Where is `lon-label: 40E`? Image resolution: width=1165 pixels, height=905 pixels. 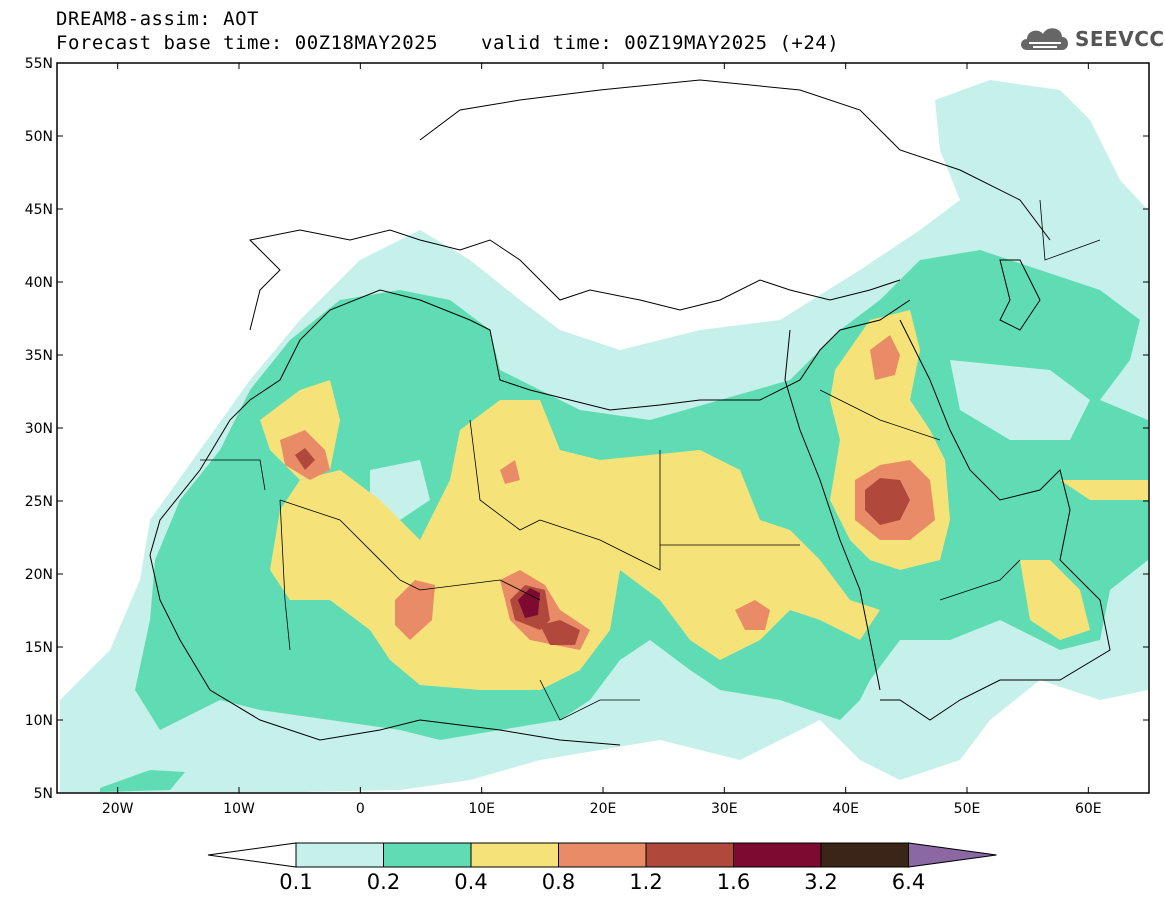
lon-label: 40E is located at coordinates (845, 809).